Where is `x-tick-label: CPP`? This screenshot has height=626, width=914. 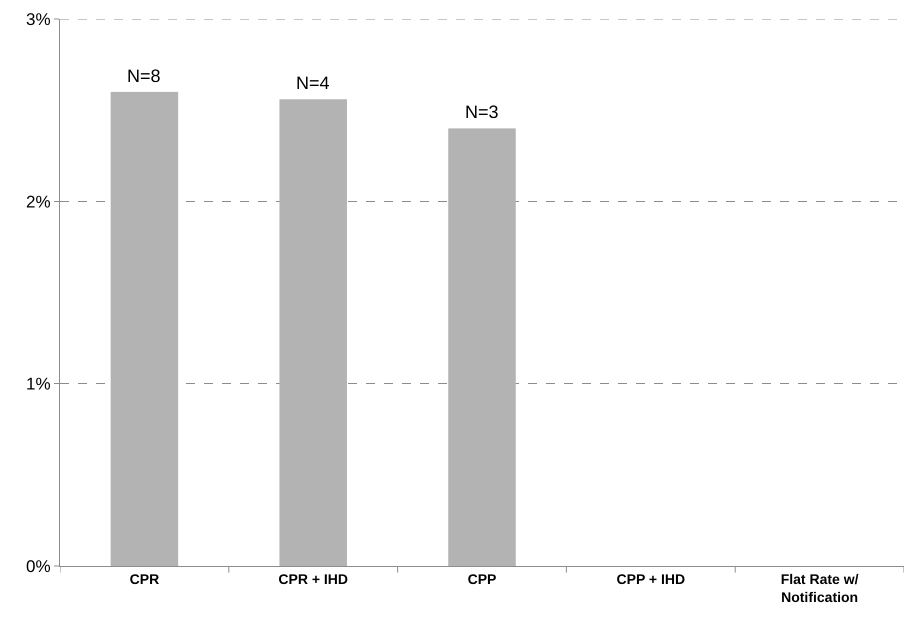 x-tick-label: CPP is located at coordinates (482, 578).